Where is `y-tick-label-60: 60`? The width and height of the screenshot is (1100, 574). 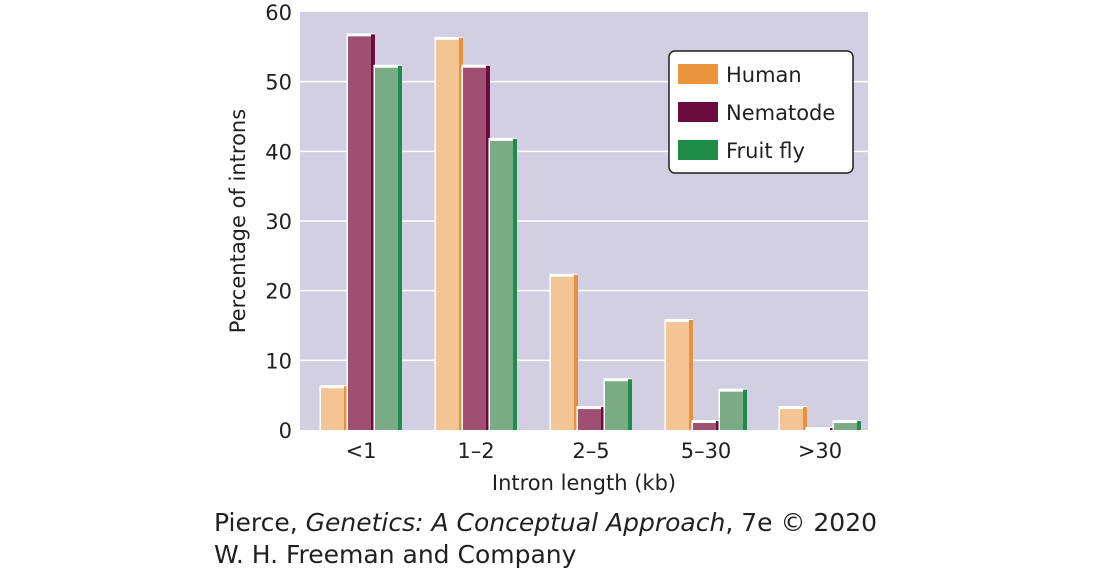
y-tick-label-60: 60 is located at coordinates (278, 13).